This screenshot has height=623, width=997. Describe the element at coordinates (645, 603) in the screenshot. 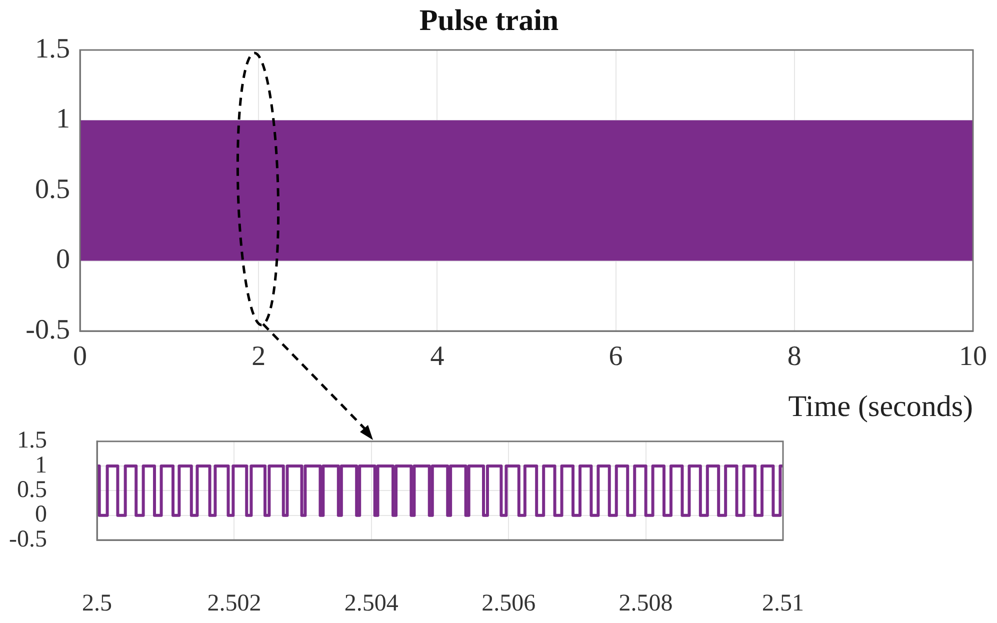

I see `x-tick-label: 2.508` at that location.